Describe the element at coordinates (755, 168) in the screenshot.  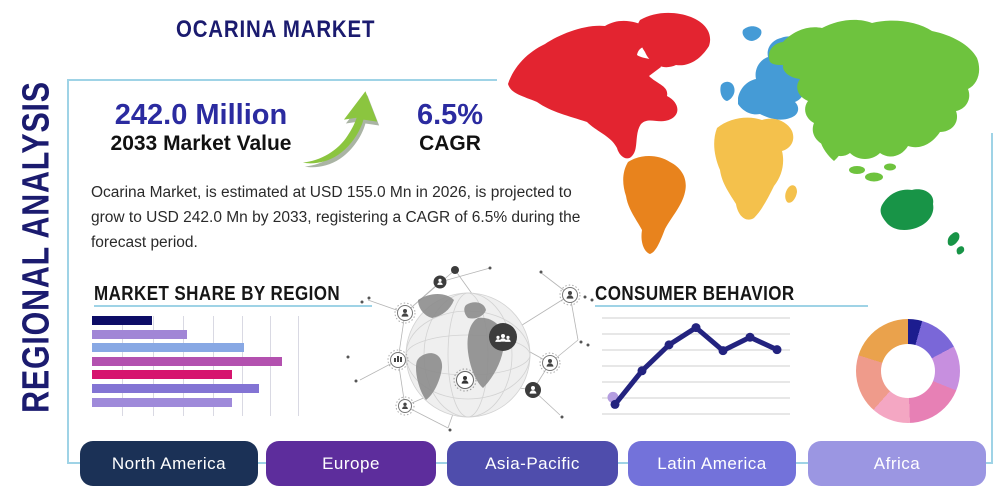
I see `map-africa` at that location.